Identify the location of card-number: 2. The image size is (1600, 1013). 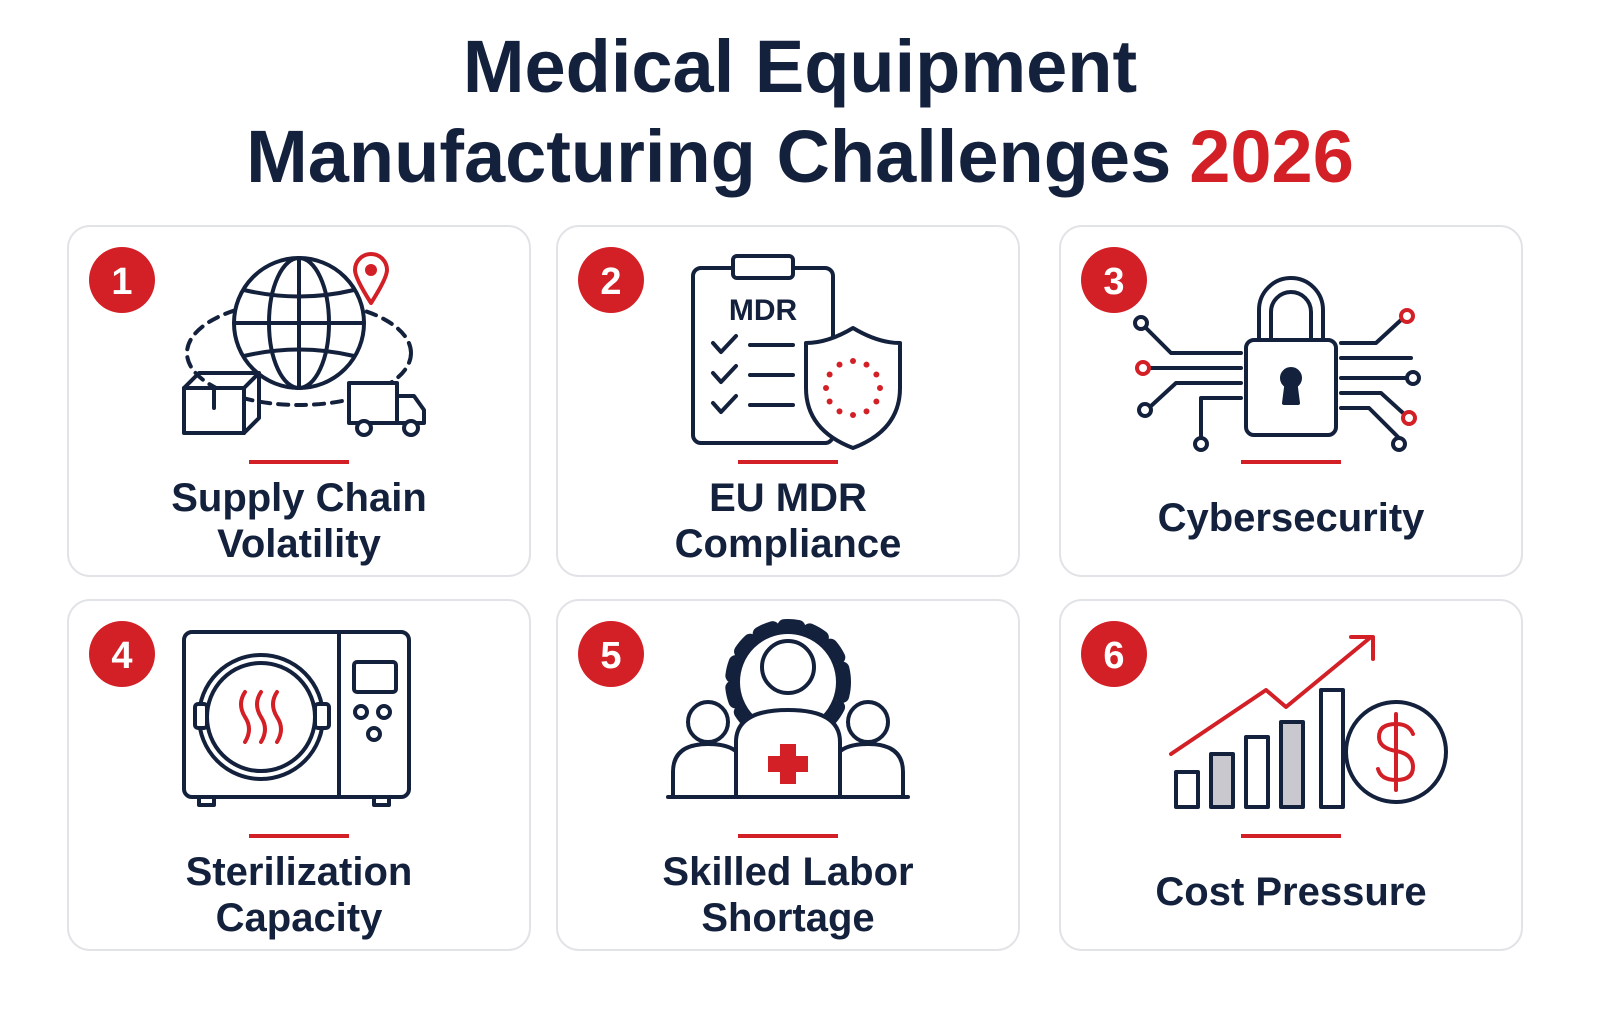
(610, 282).